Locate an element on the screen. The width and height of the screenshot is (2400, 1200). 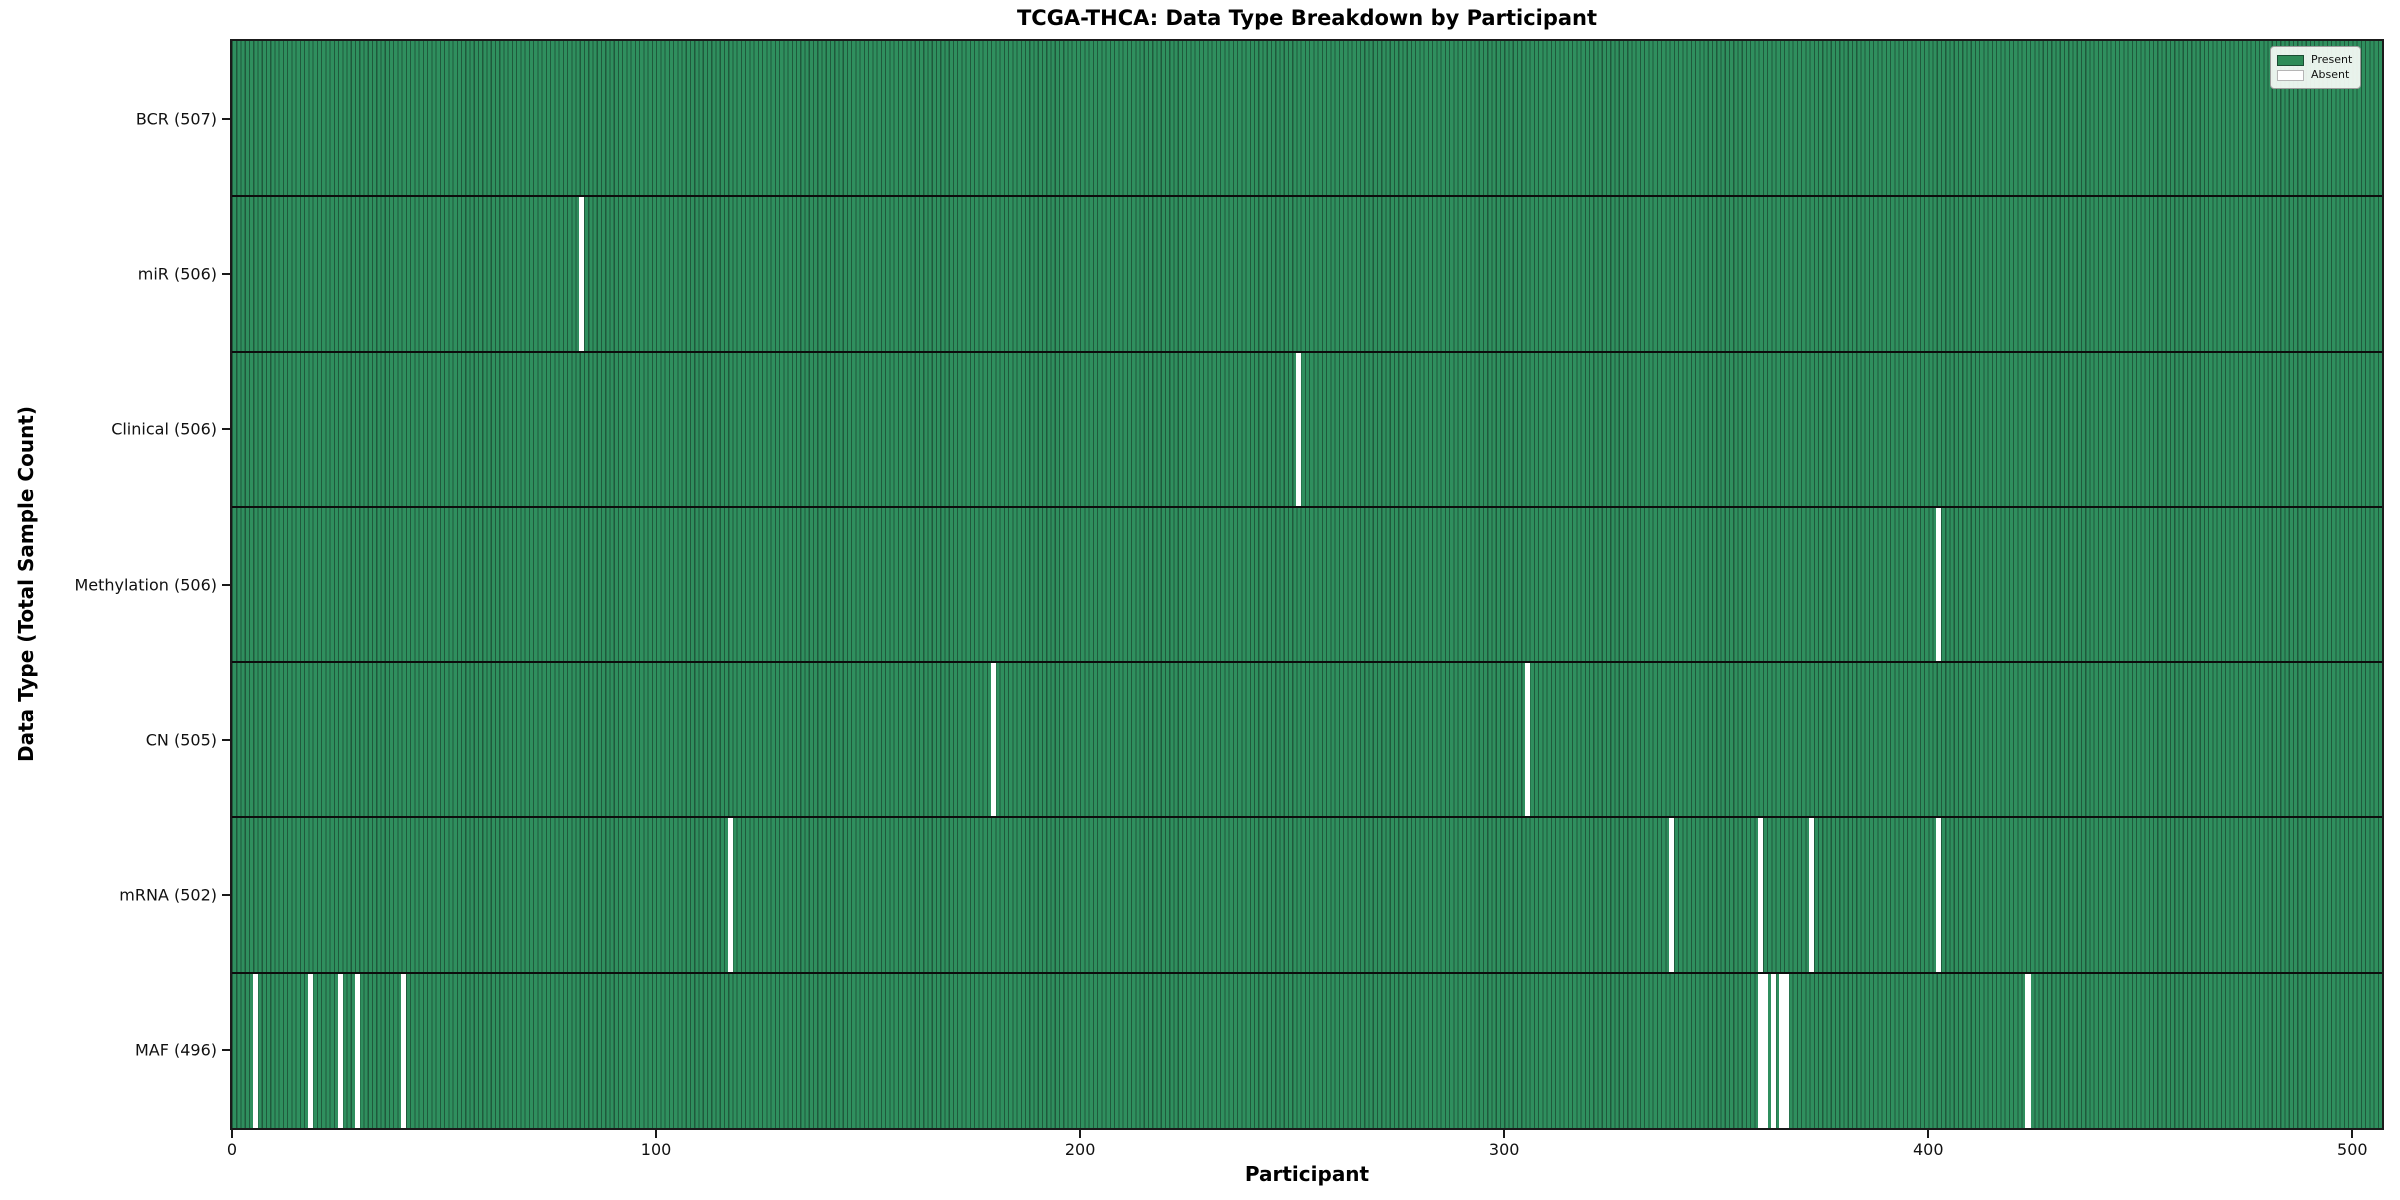
legend-entry-absent: Absent is located at coordinates (2314, 75).